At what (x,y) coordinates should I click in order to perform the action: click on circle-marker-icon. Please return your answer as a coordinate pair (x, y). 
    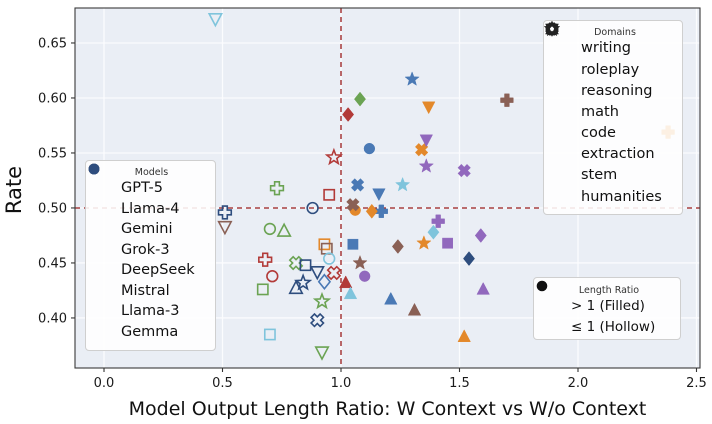
    Looking at the image, I should click on (559, 82).